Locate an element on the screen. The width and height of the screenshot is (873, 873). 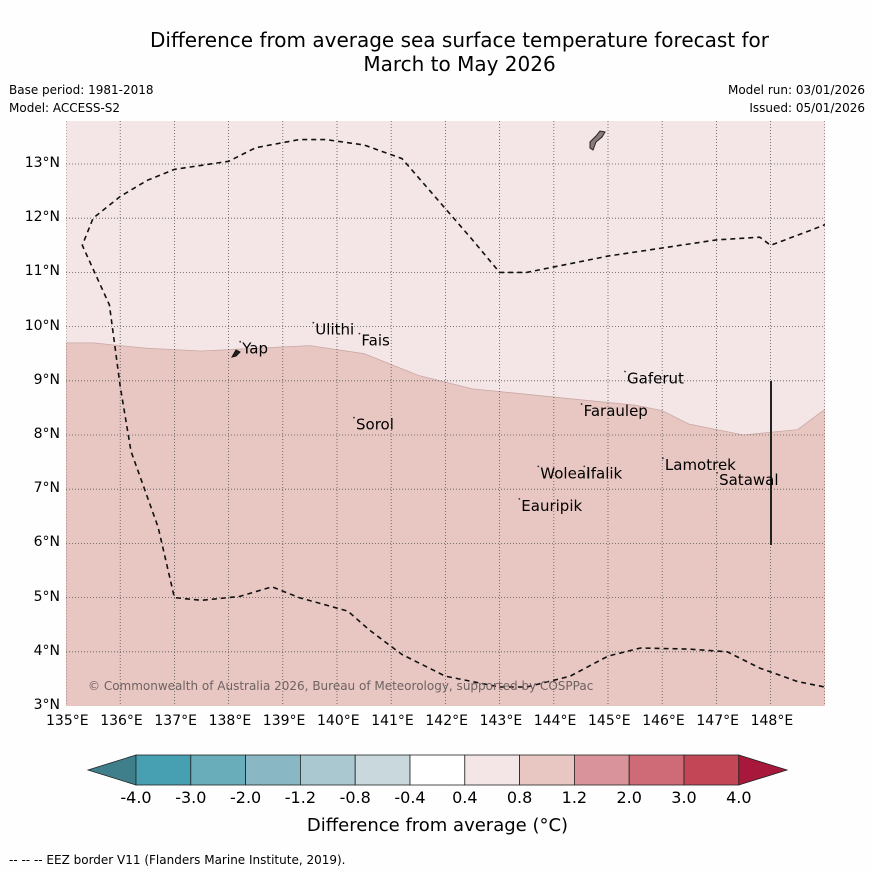
lon-label: 144°E is located at coordinates (555, 721).